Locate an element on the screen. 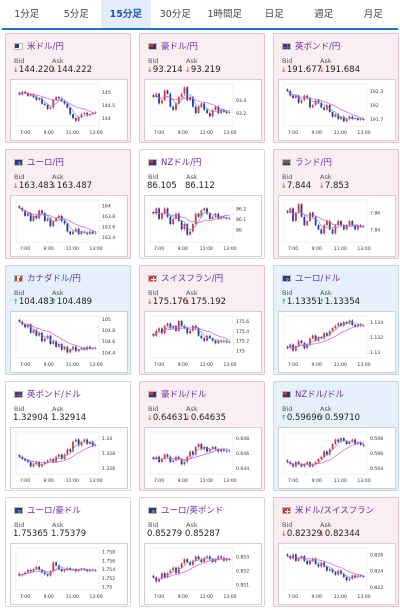  tab-30min: 30分足 is located at coordinates (175, 14).